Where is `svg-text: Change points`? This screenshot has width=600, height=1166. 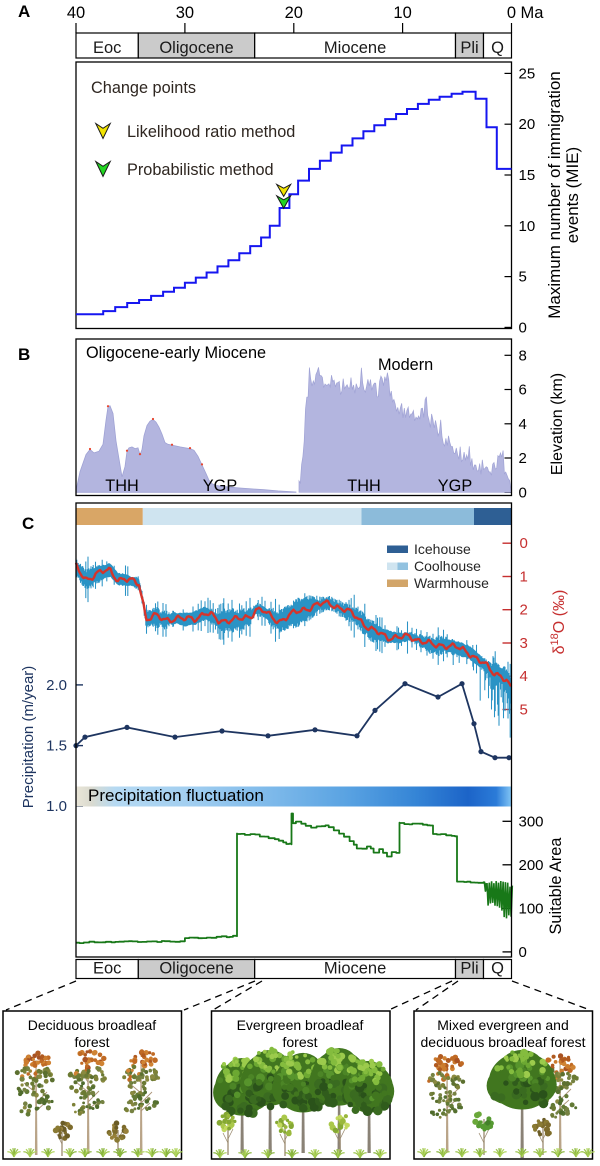 svg-text: Change points is located at coordinates (143, 88).